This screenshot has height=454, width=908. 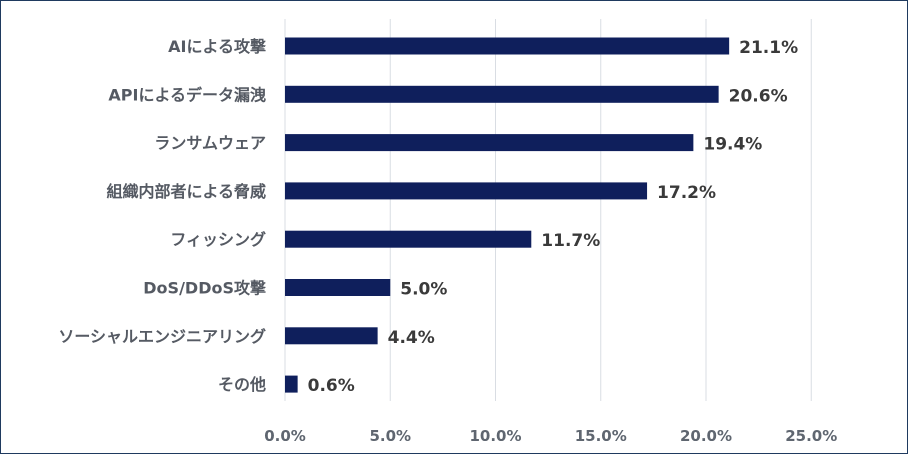 What do you see at coordinates (242, 384) in the screenshot?
I see `category-label: その他` at bounding box center [242, 384].